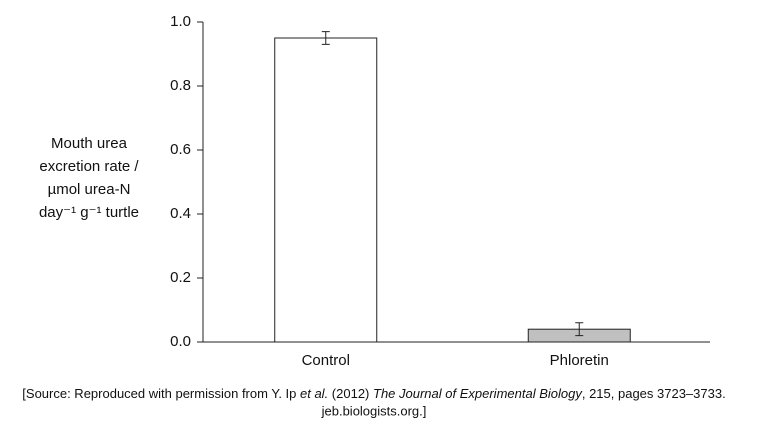 The height and width of the screenshot is (427, 761). I want to click on x-tick-label: Control, so click(326, 360).